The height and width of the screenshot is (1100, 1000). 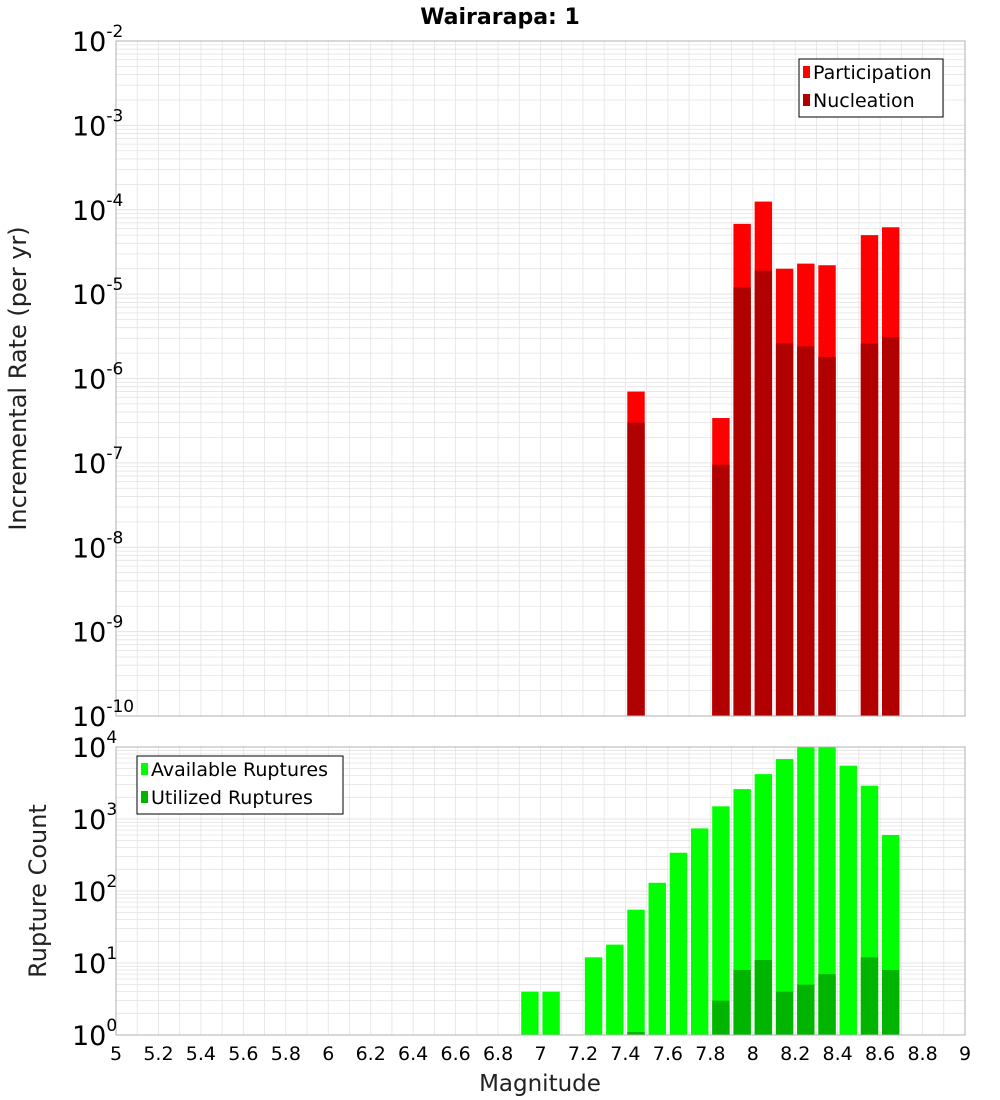 I want to click on y-tick-label: 10¹, so click(x=94, y=962).